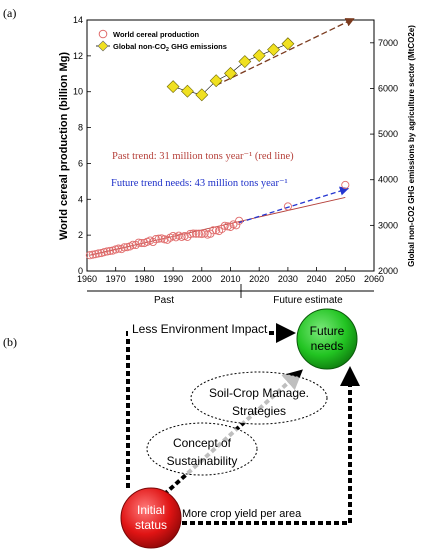 Image resolution: width=423 pixels, height=550 pixels. Describe the element at coordinates (327, 346) in the screenshot. I see `future-node-line2: needs` at that location.